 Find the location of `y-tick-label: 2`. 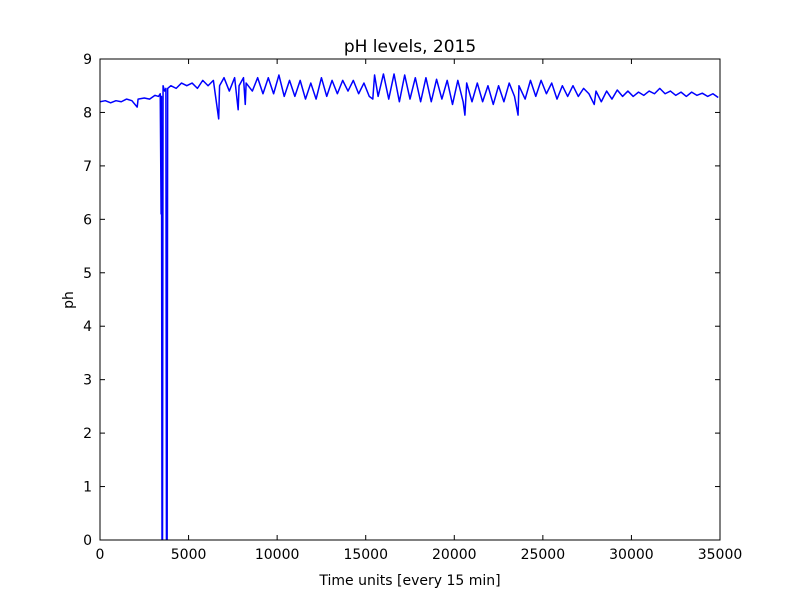

y-tick-label: 2 is located at coordinates (87, 434).